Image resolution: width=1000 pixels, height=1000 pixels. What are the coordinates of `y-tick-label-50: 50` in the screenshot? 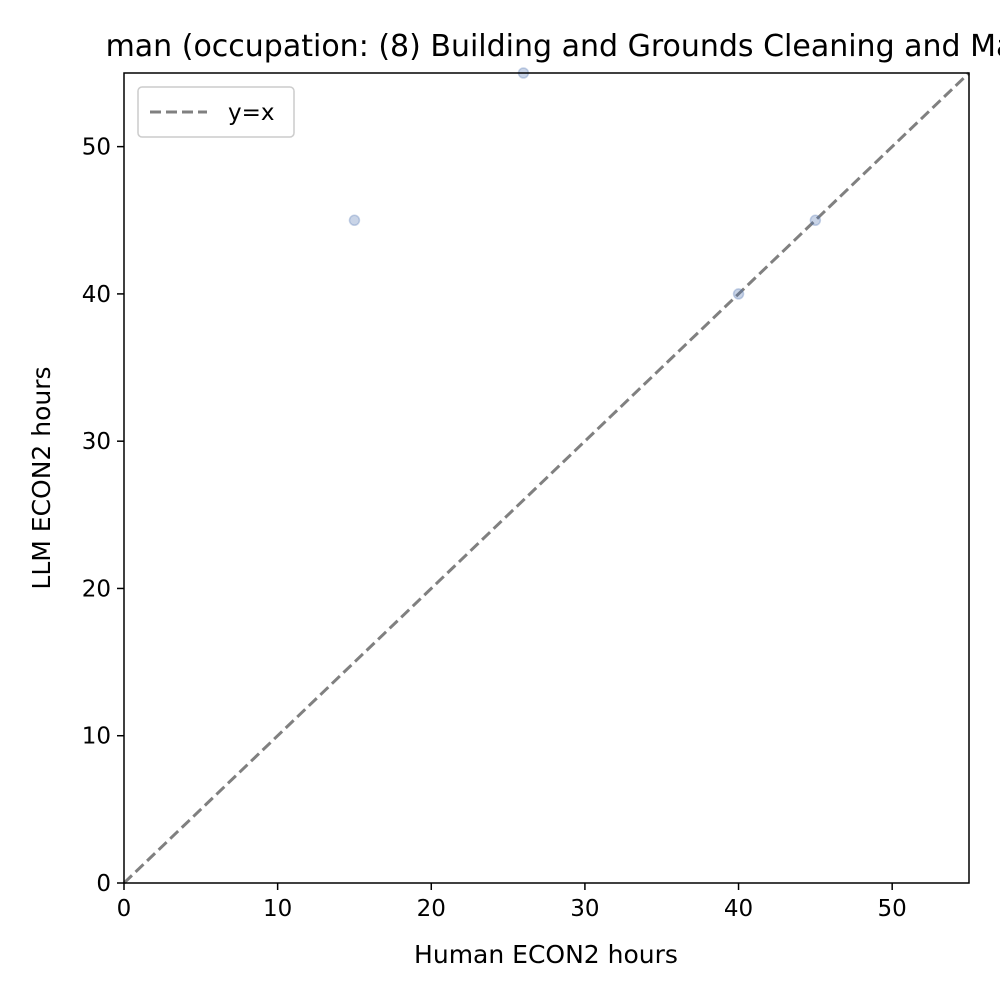 It's located at (96, 148).